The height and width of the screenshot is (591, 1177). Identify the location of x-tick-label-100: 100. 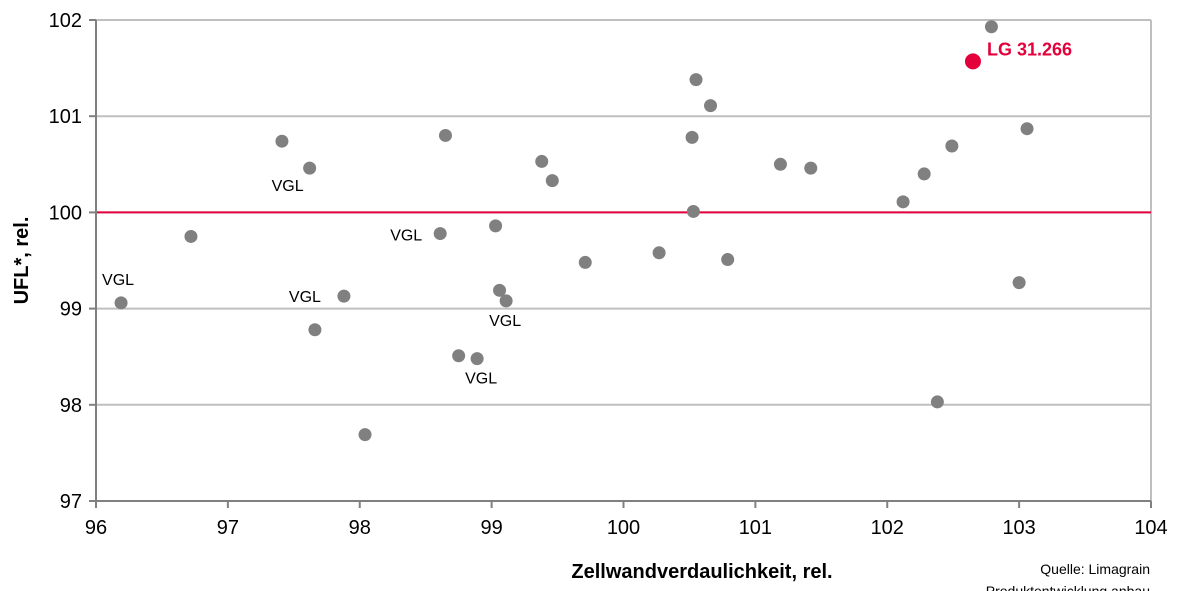
(623, 528).